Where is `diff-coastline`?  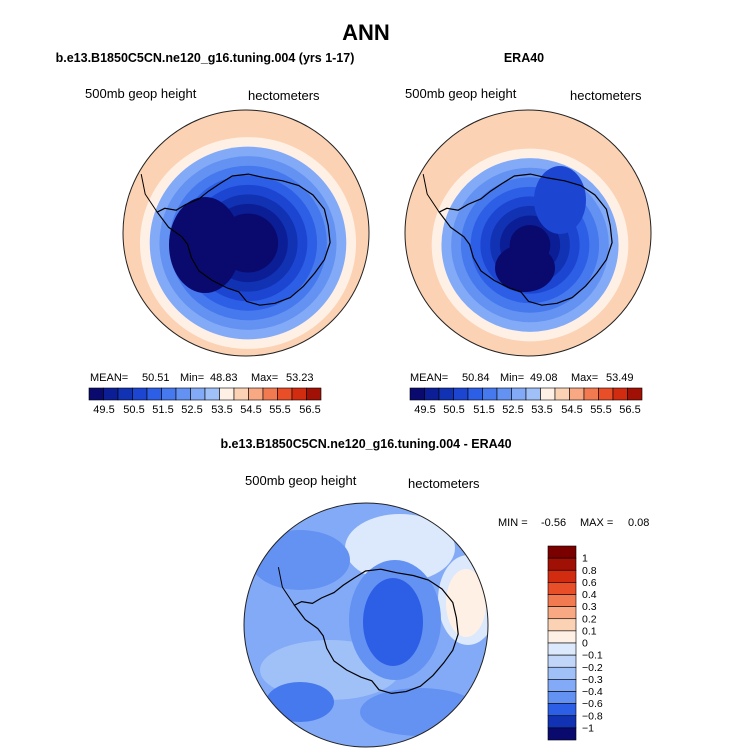 diff-coastline is located at coordinates (368, 631).